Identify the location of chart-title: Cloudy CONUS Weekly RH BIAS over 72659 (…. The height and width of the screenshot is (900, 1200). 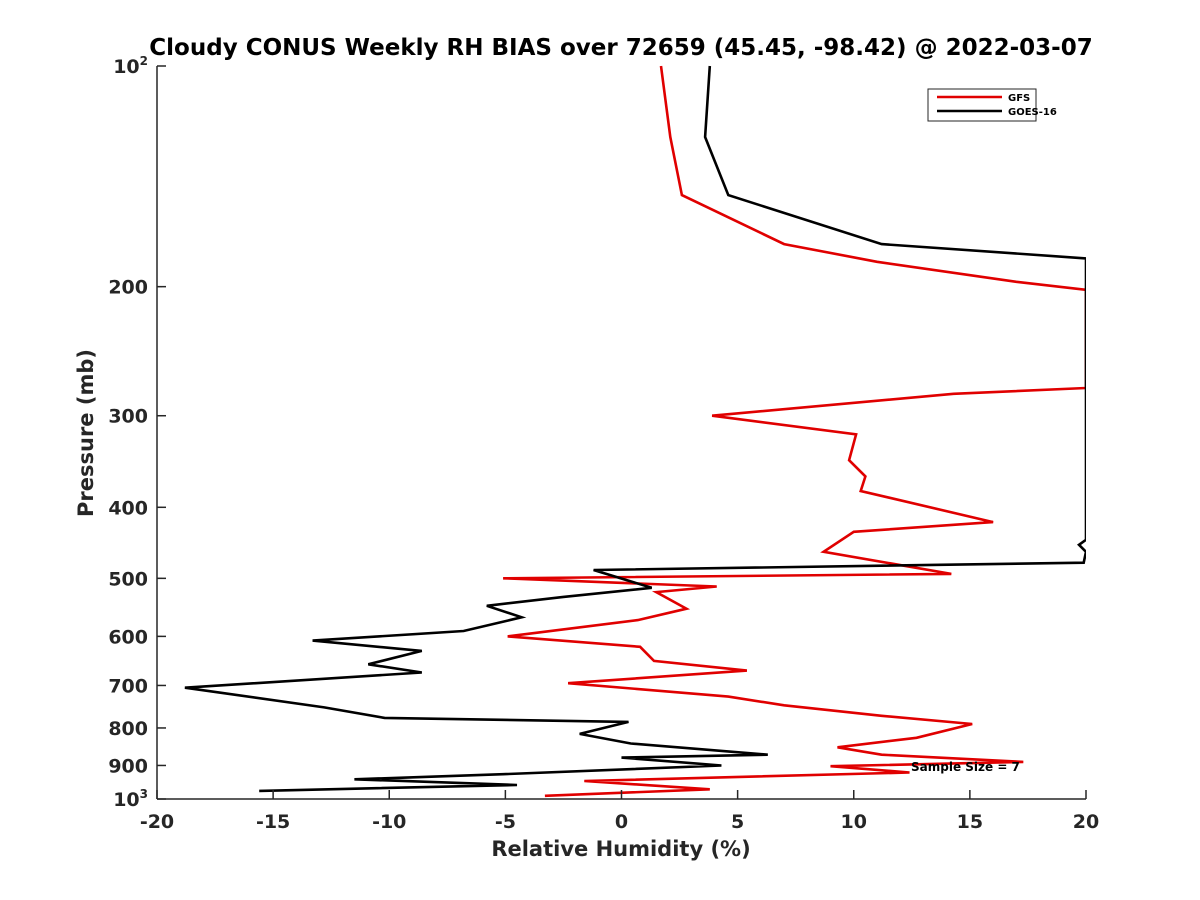
(620, 48).